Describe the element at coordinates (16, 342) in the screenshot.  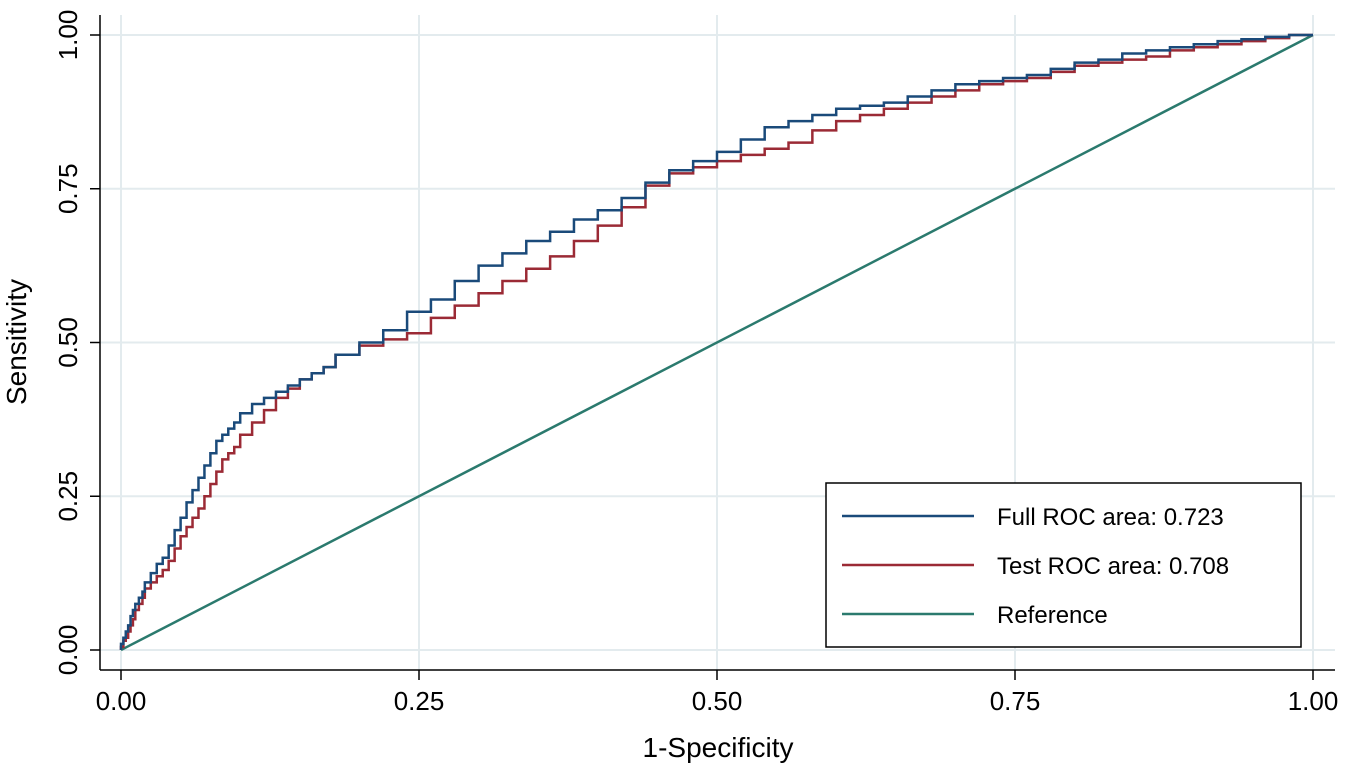
I see `y-axis-label: Sensitivity` at that location.